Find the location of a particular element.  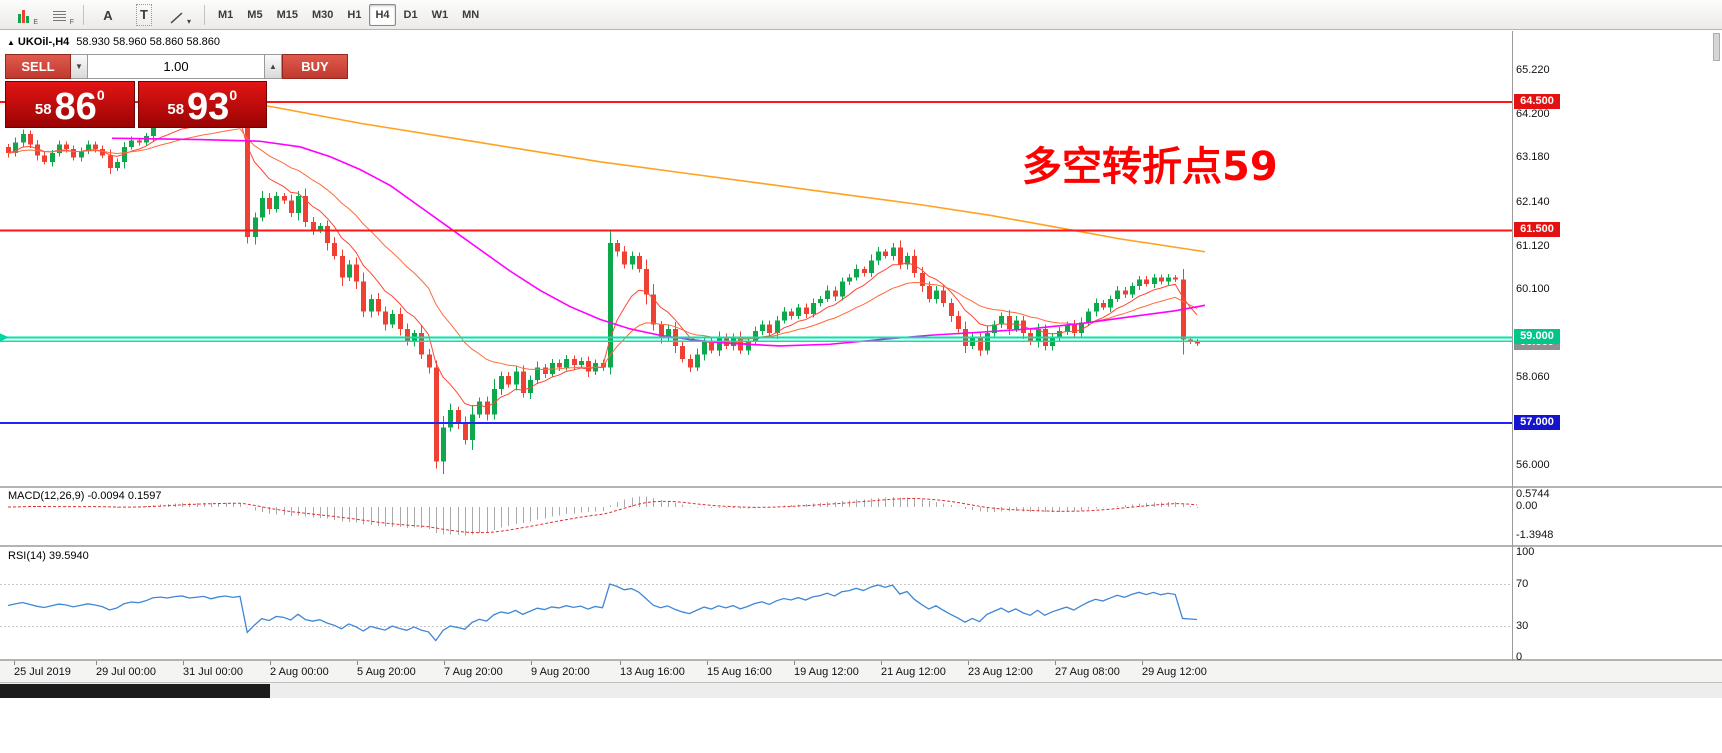

price-tick-label: 56.000 is located at coordinates (1533, 464).